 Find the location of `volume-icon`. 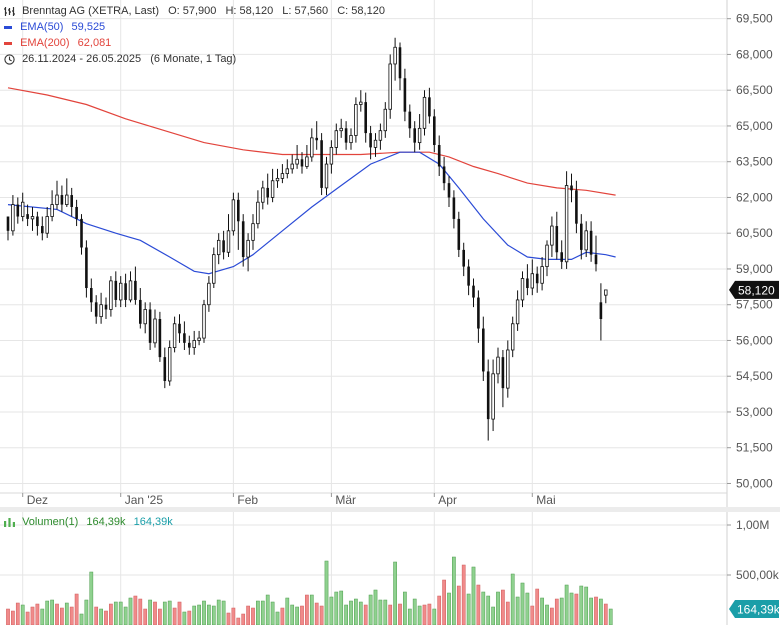

volume-icon is located at coordinates (9, 522).